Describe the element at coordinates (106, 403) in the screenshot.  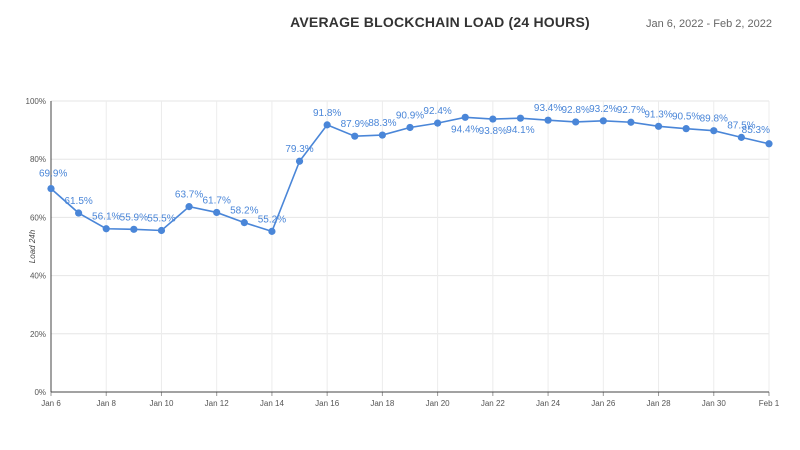
I see `x-tick-label: Jan 8` at that location.